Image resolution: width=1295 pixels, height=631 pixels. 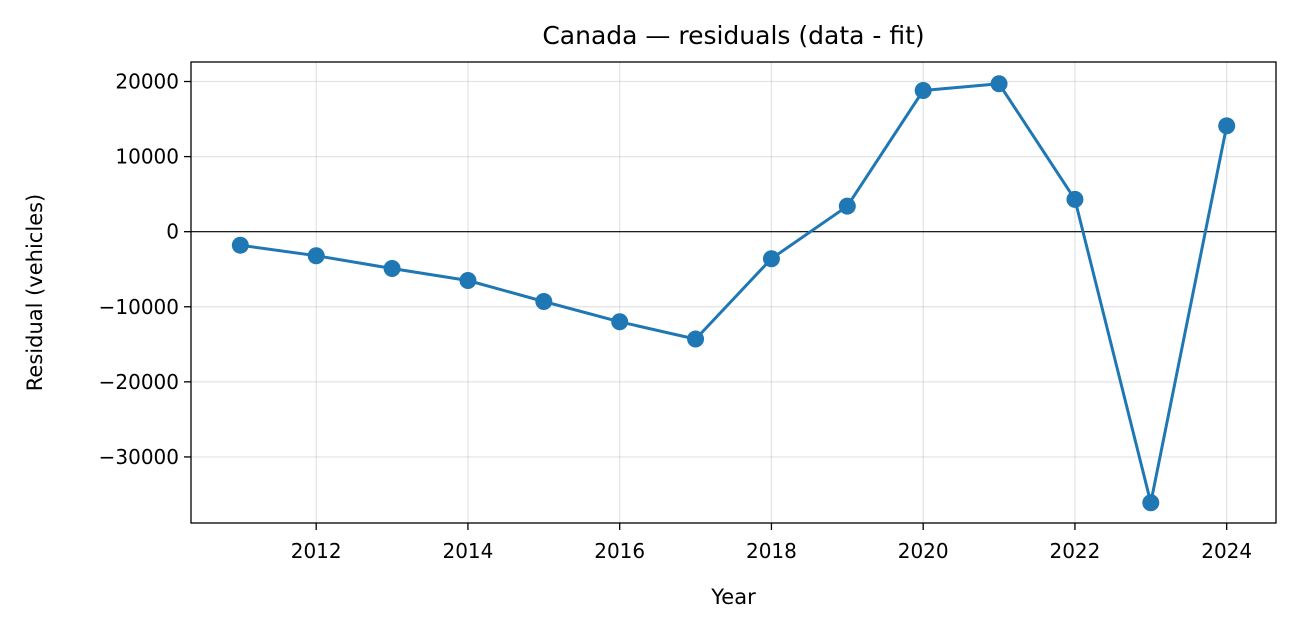 I want to click on y-tick-label: −30000, so click(x=139, y=457).